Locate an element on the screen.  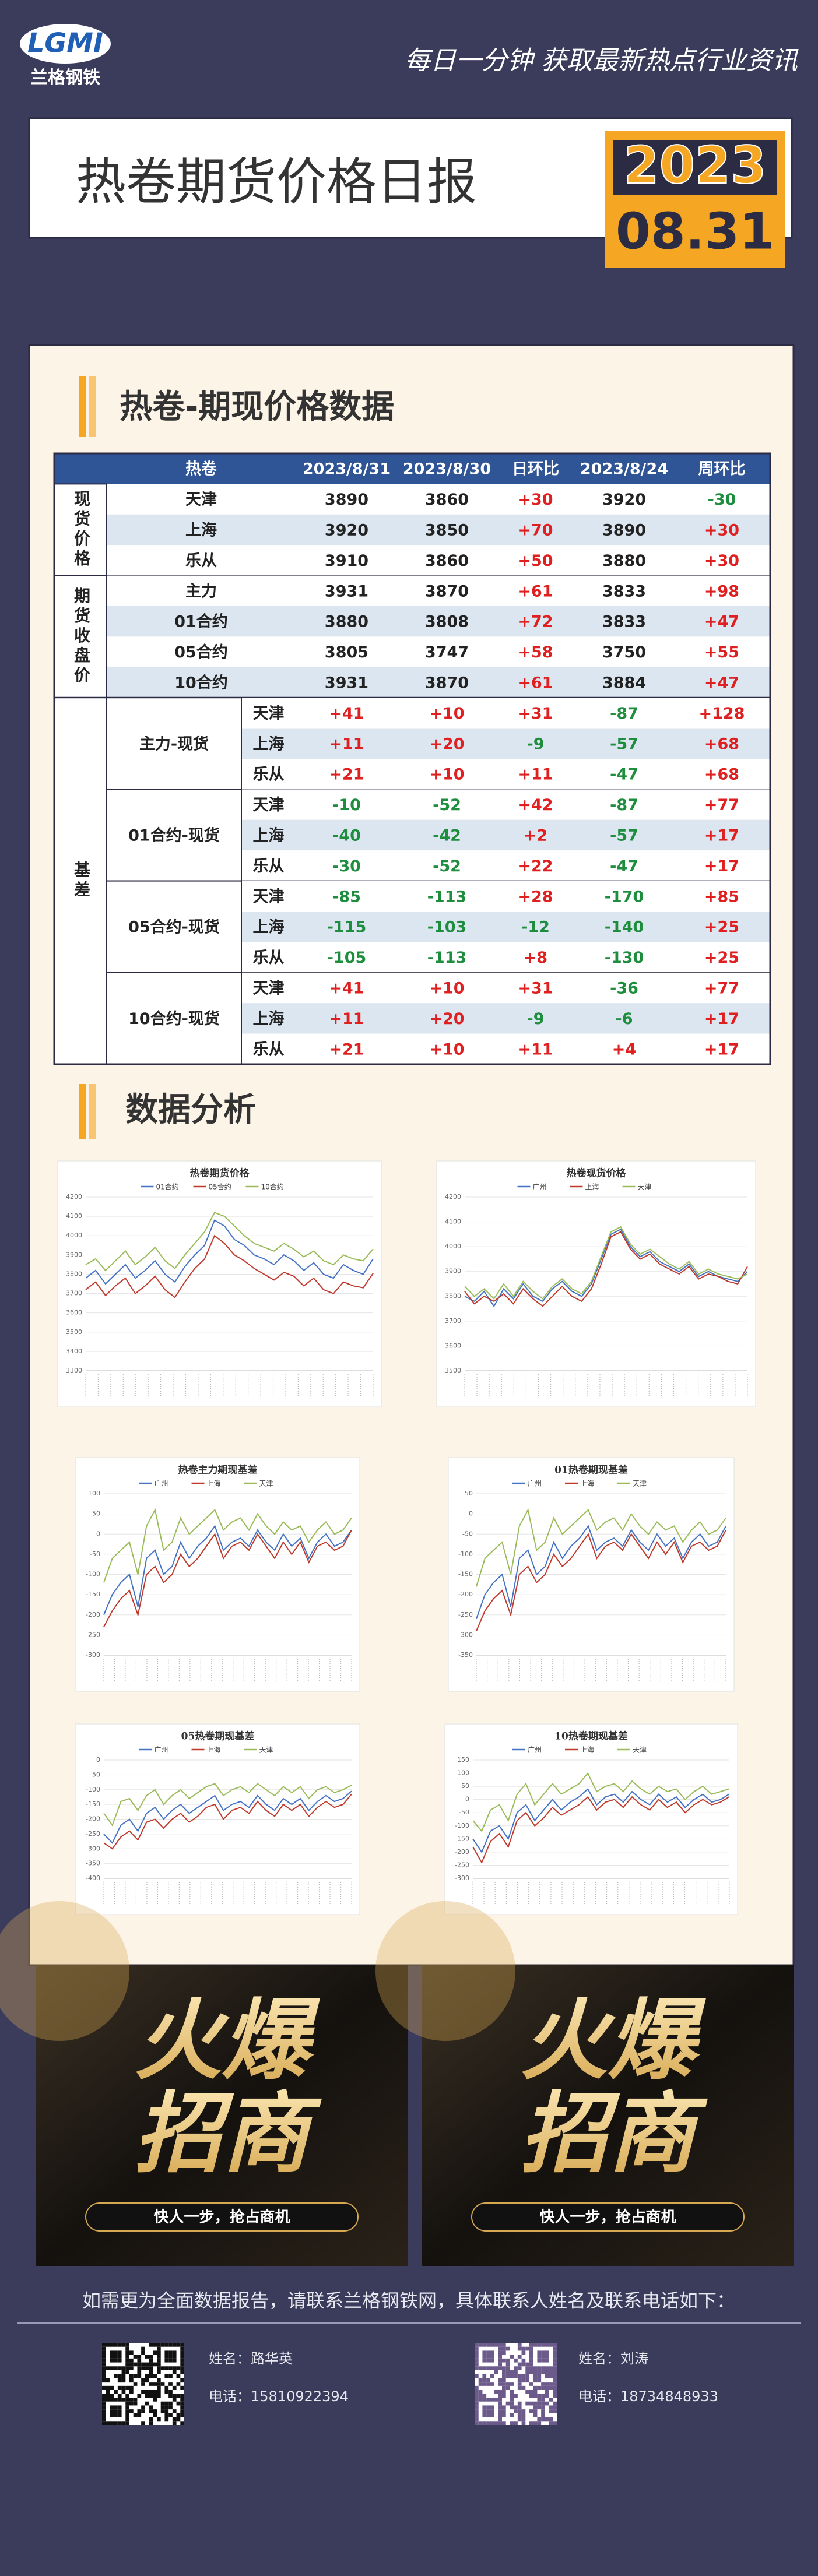
promo-line1: 火爆 is located at coordinates (227, 2041).